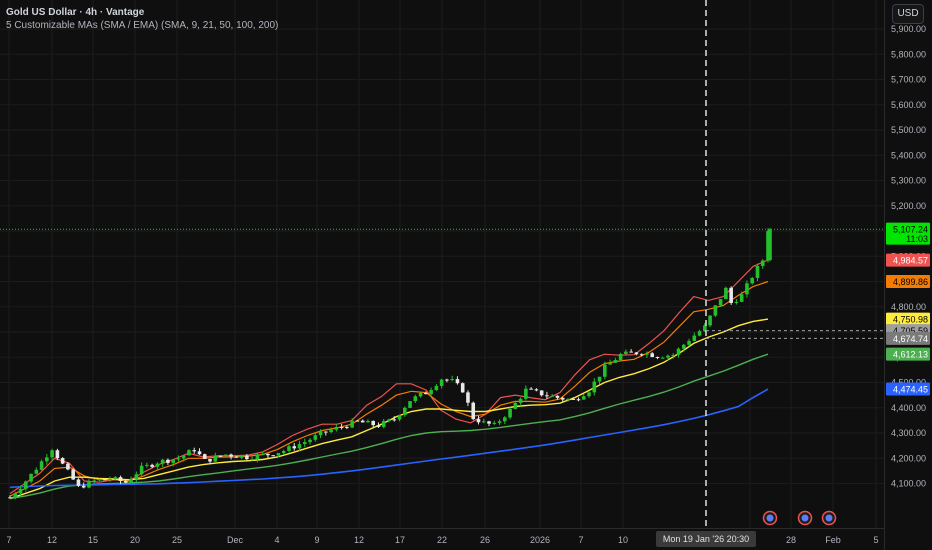 Image resolution: width=932 pixels, height=550 pixels. What do you see at coordinates (910, 339) in the screenshot?
I see `level-price-label: 4,674.74` at bounding box center [910, 339].